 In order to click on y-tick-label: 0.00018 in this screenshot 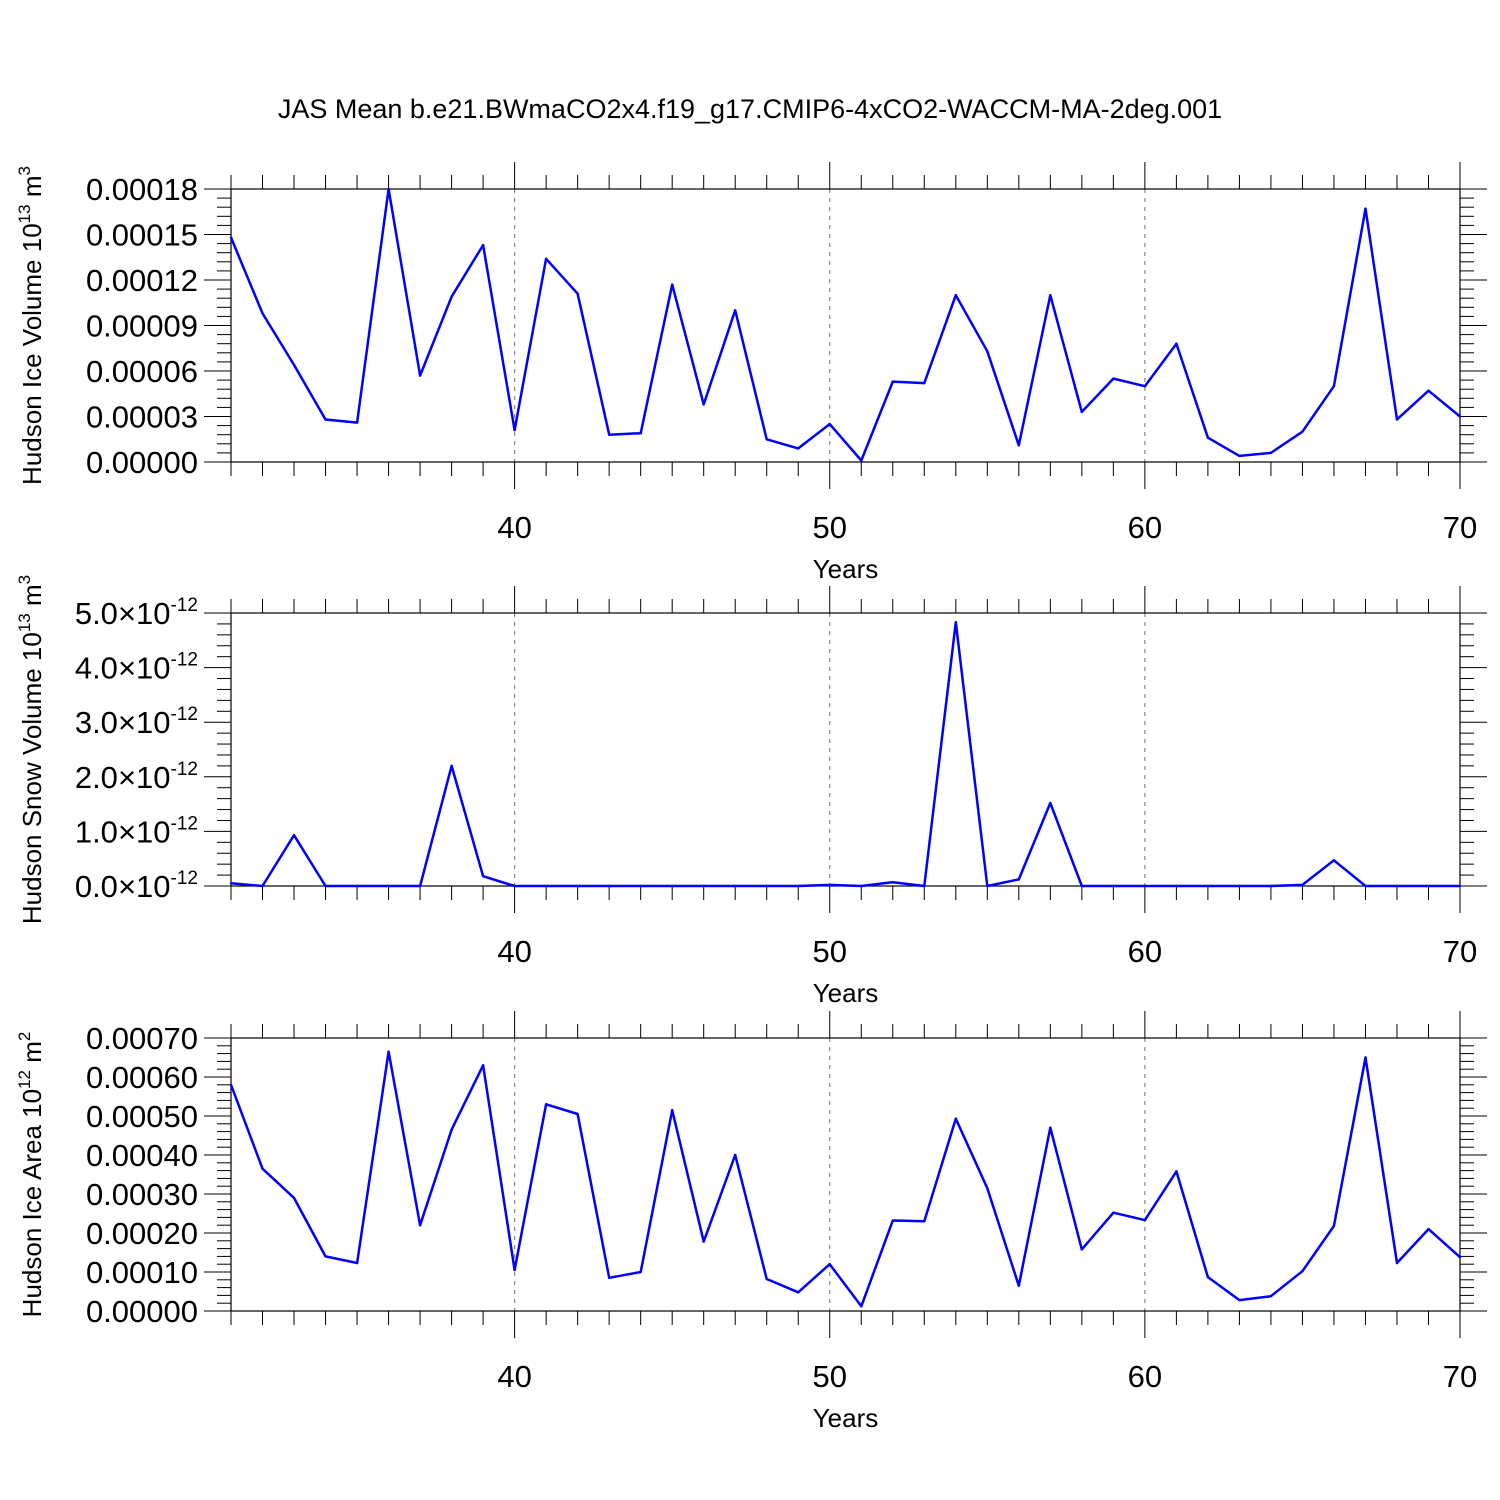, I will do `click(142, 189)`.